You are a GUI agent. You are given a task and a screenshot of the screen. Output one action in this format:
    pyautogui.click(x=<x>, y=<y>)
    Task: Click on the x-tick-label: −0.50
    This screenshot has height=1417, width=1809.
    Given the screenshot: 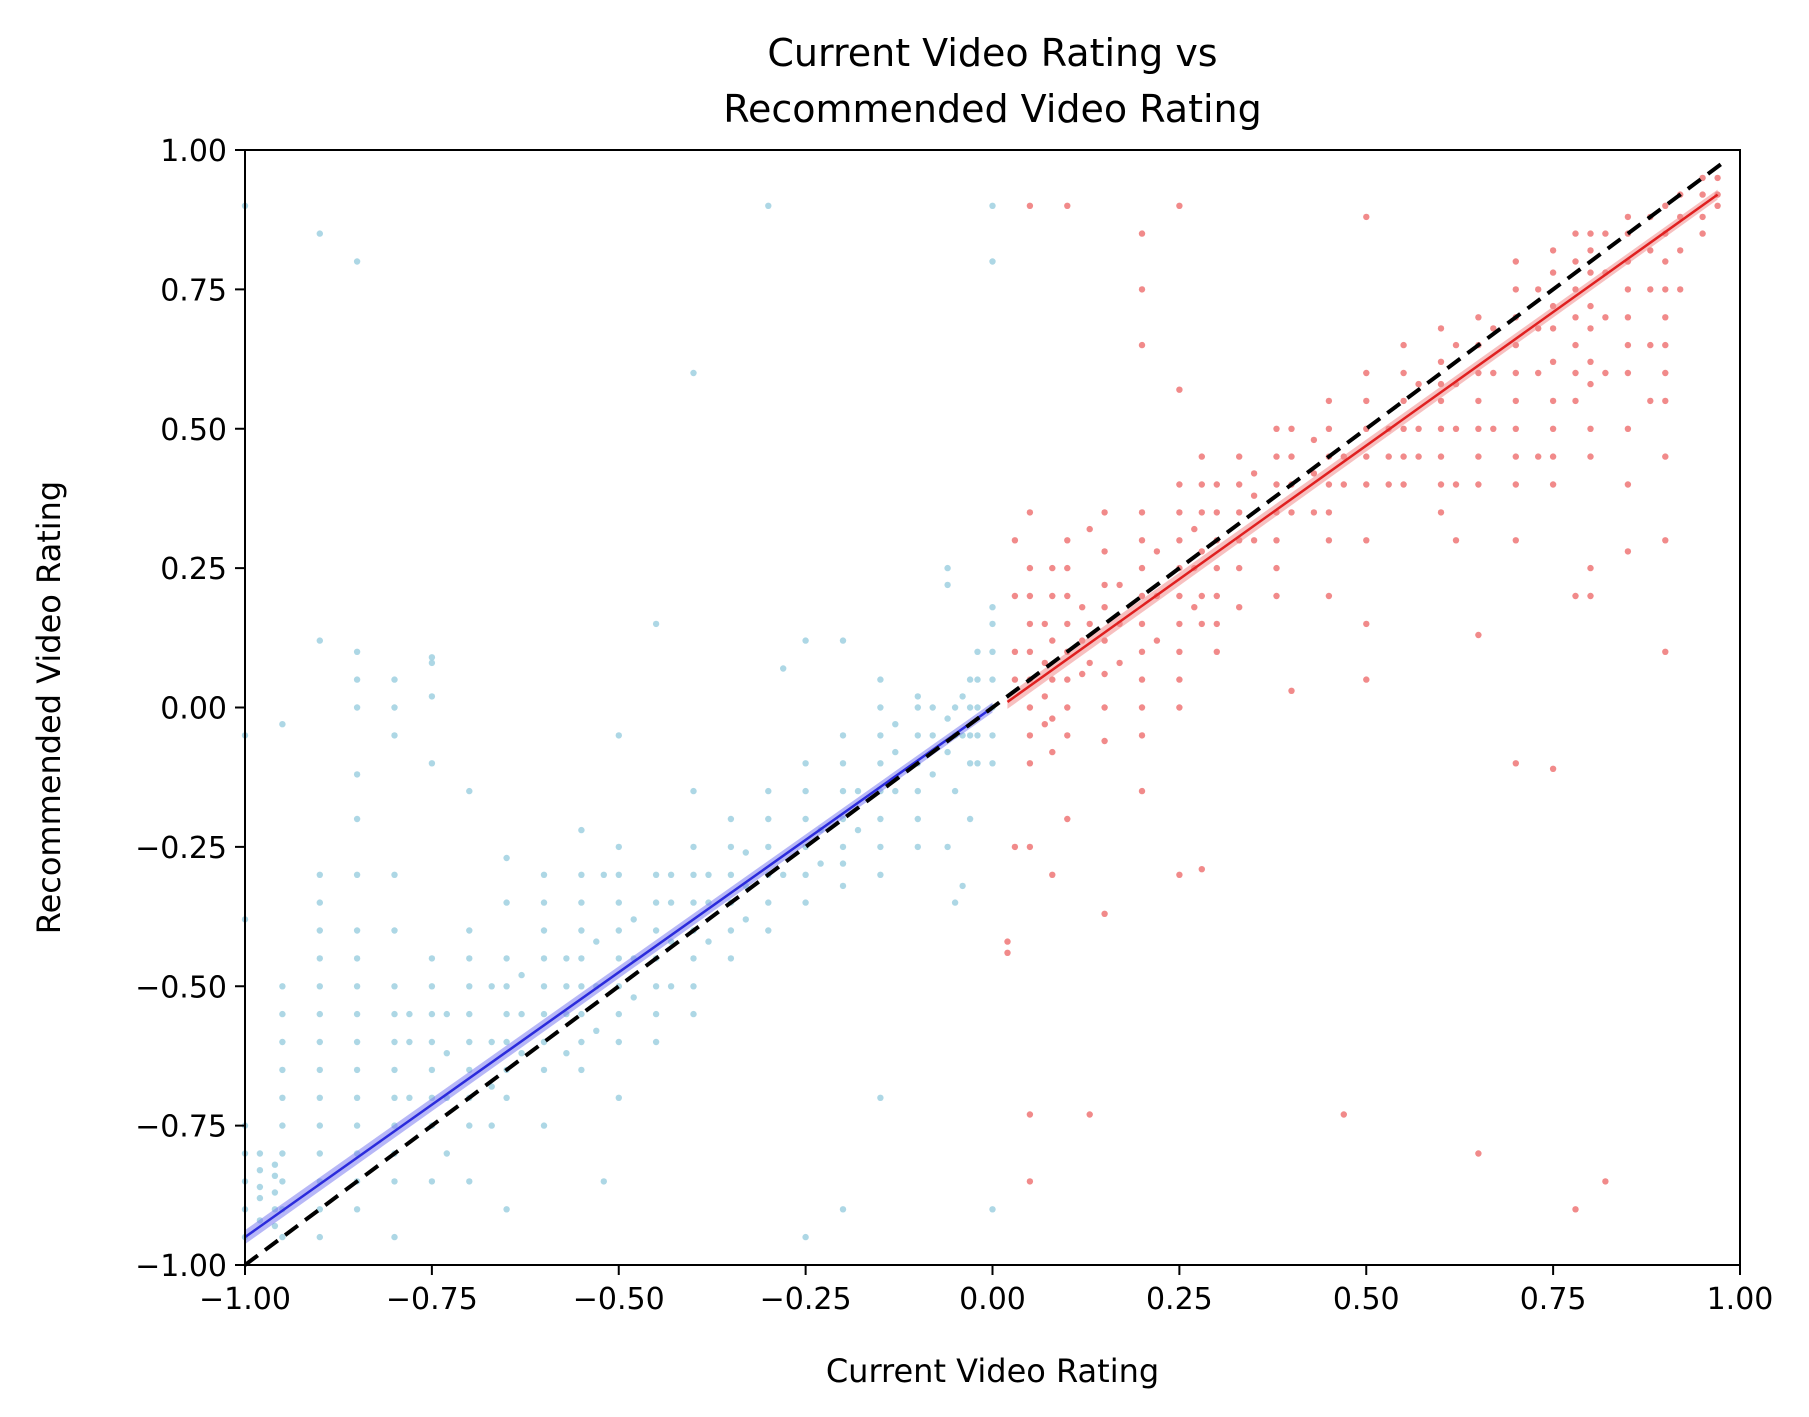 What is the action you would take?
    pyautogui.click(x=619, y=1299)
    